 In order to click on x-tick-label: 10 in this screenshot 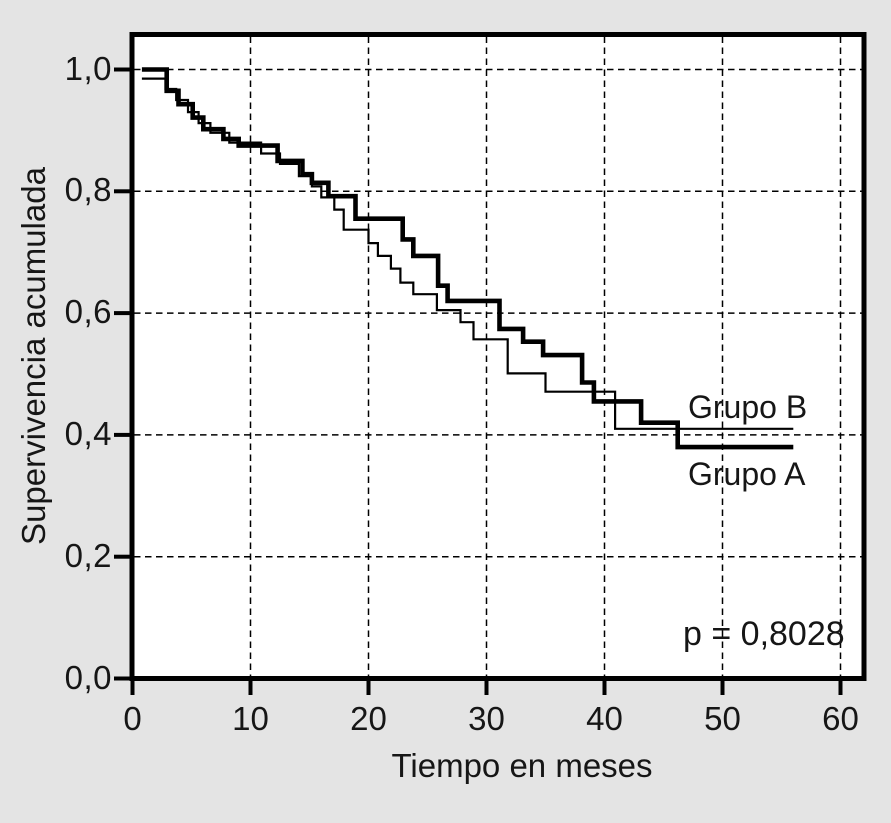, I will do `click(250, 718)`.